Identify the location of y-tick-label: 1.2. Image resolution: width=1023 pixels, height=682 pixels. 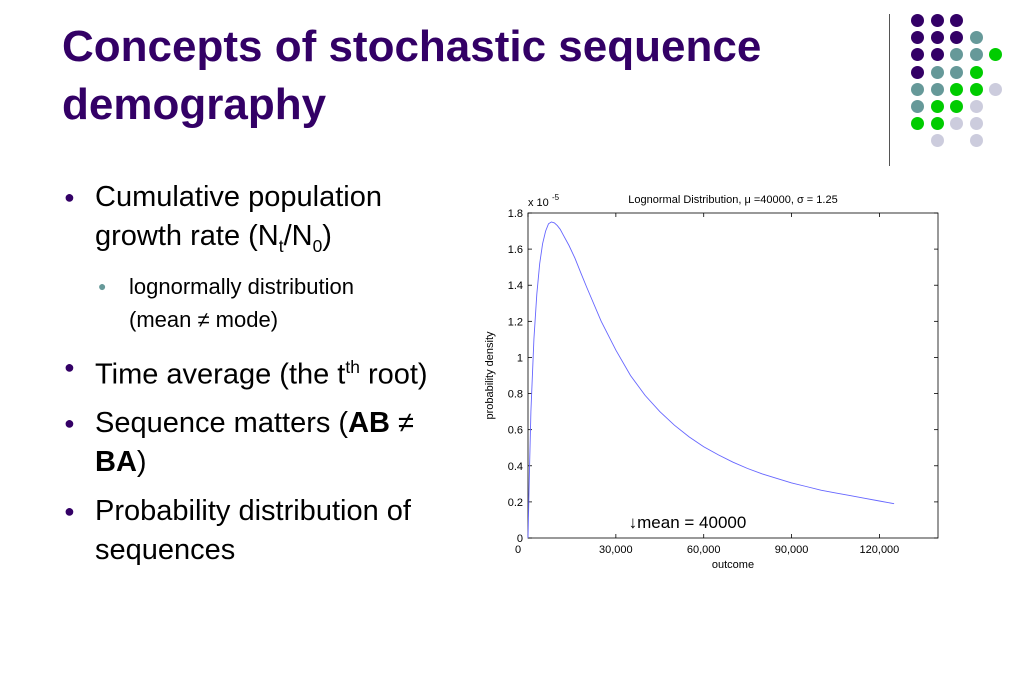
(515, 322).